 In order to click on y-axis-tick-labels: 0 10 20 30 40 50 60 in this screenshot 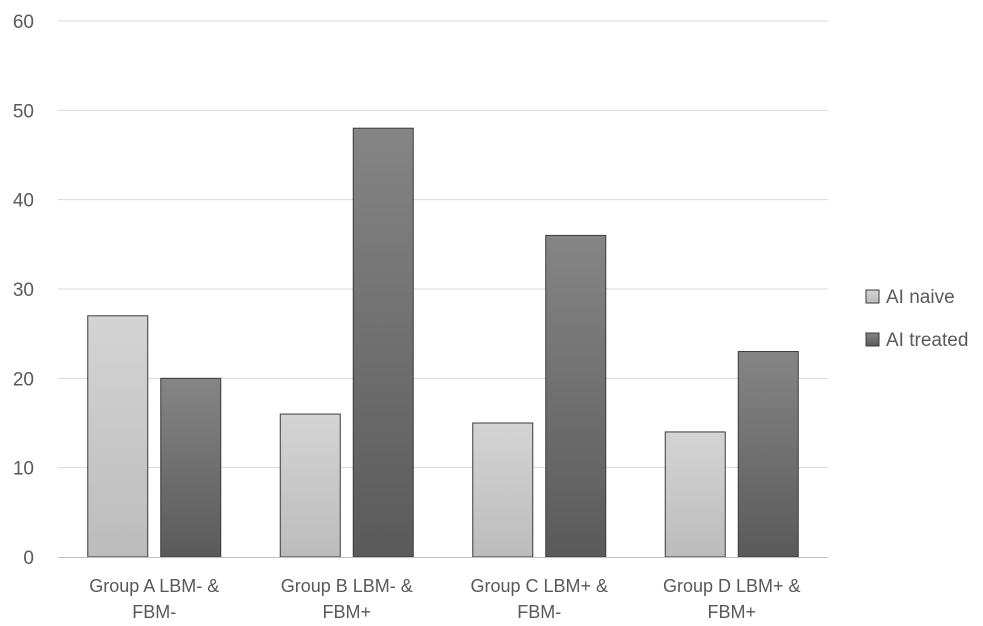, I will do `click(23, 290)`.